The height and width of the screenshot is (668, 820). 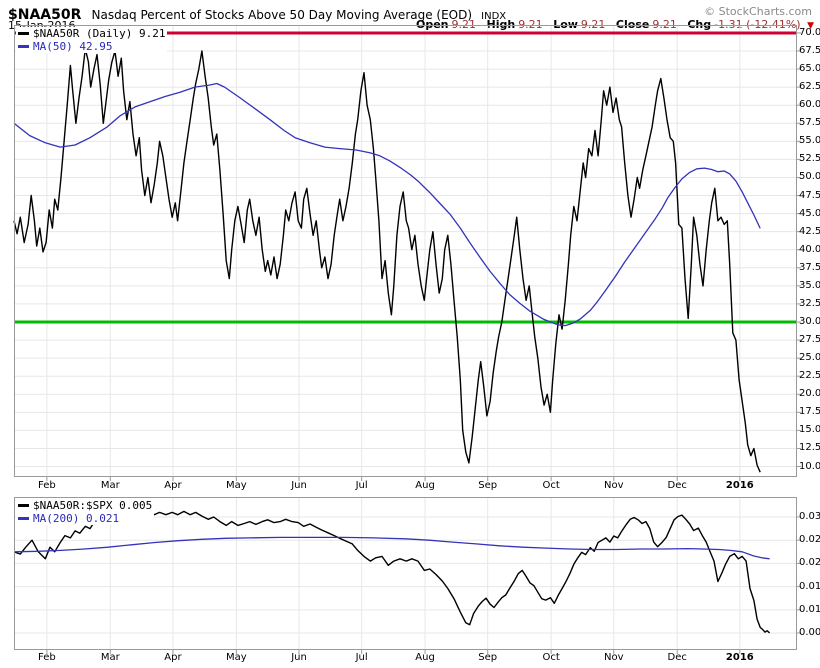 I want to click on main-legend-ma: MA(50) 42.95, so click(x=73, y=46).